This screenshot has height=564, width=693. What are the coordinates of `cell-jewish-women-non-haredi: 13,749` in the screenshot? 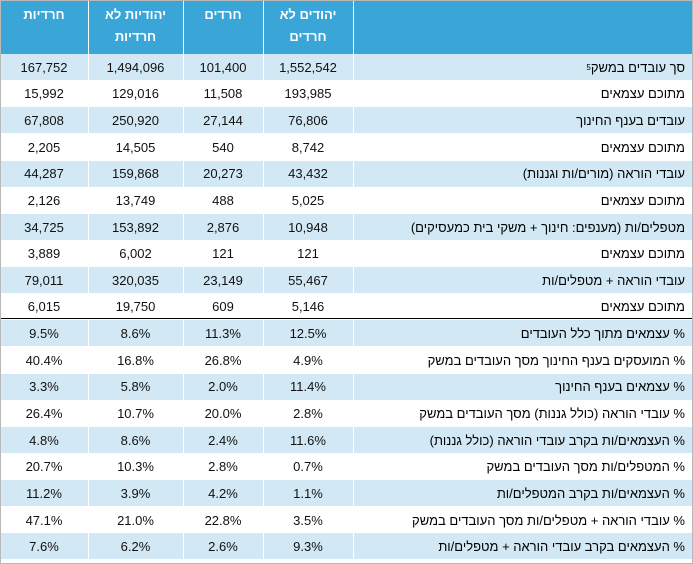 It's located at (135, 200).